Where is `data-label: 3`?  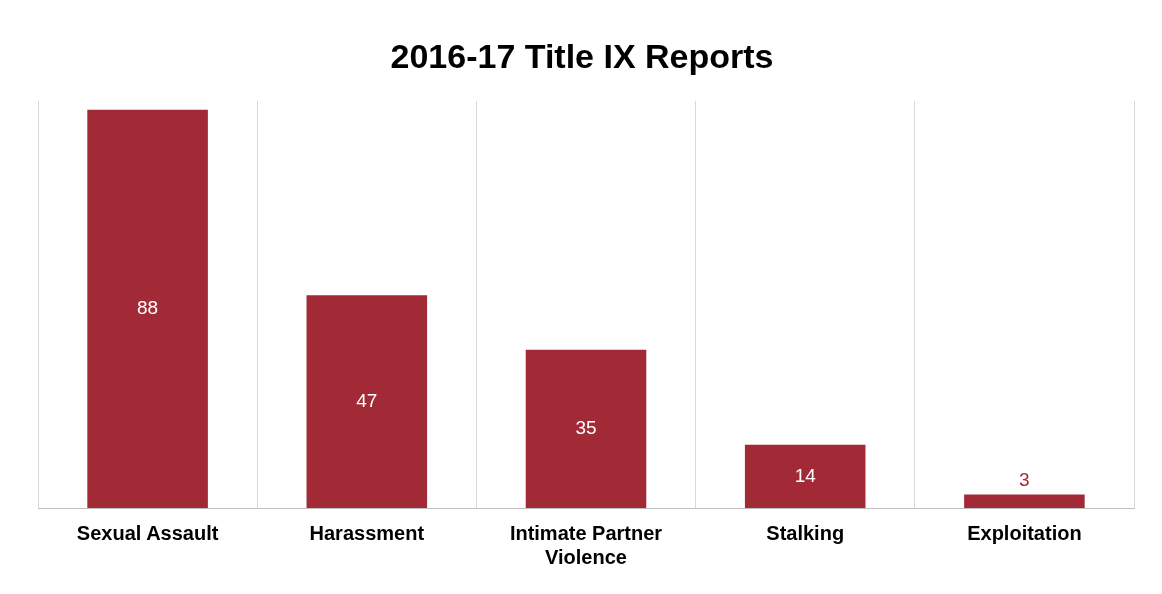
data-label: 3 is located at coordinates (1024, 479).